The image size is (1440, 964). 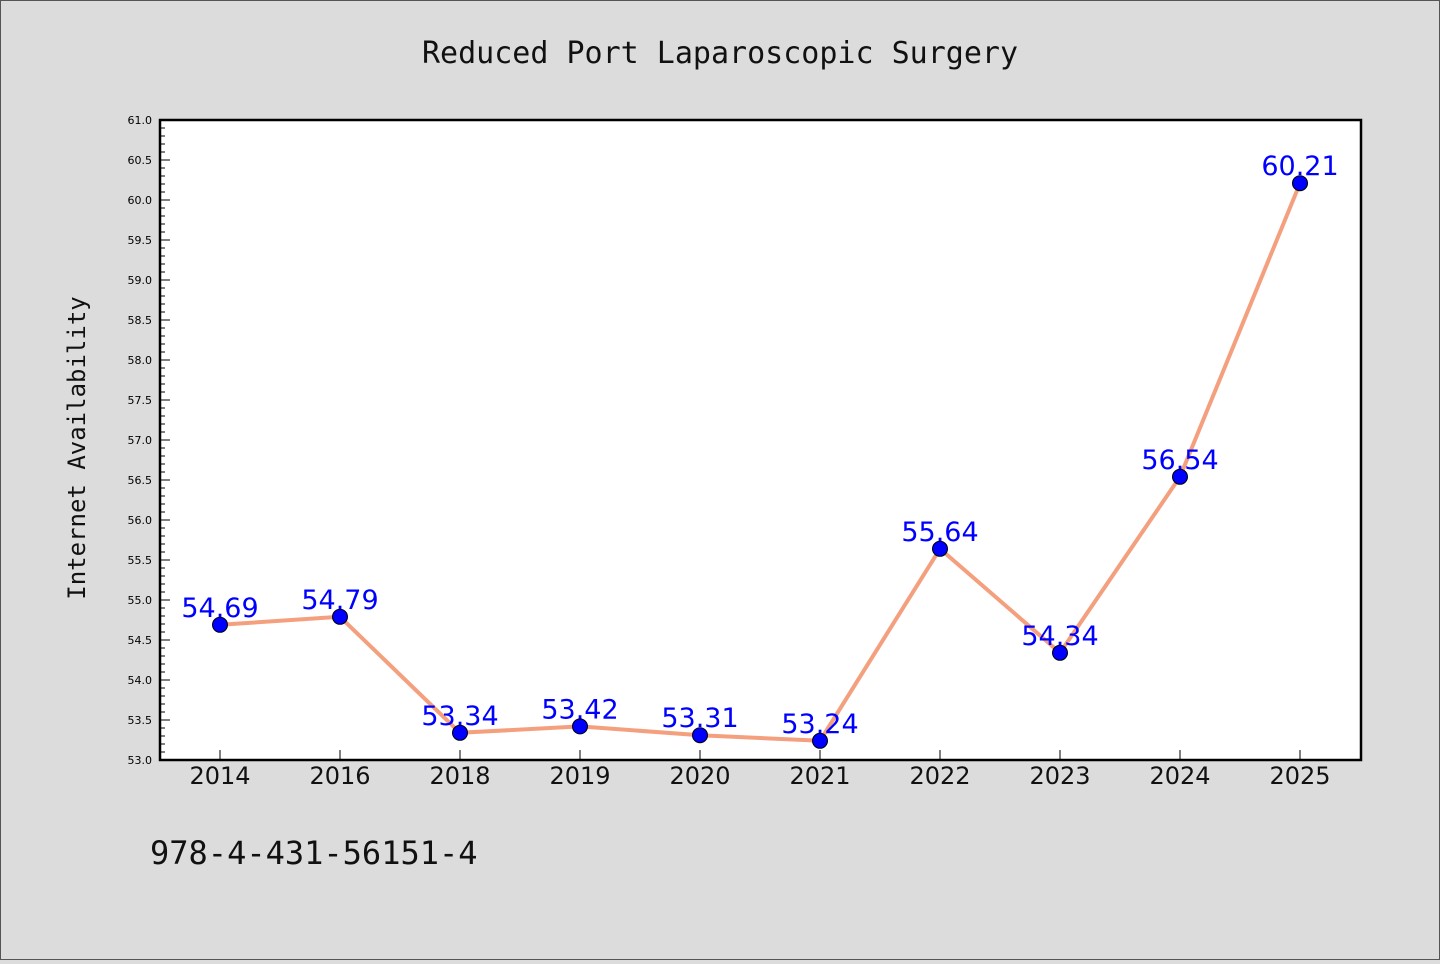 What do you see at coordinates (459, 716) in the screenshot?
I see `data-label: 53.34` at bounding box center [459, 716].